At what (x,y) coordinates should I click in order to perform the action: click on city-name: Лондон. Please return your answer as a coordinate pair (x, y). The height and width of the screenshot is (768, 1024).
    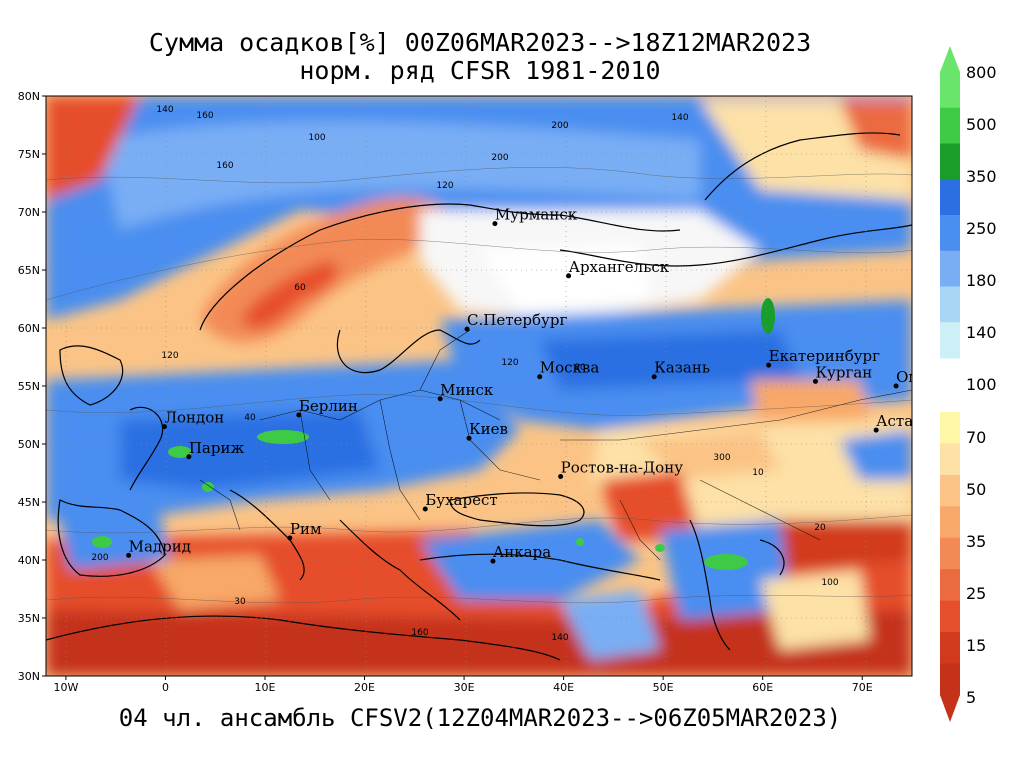
    Looking at the image, I should click on (194, 418).